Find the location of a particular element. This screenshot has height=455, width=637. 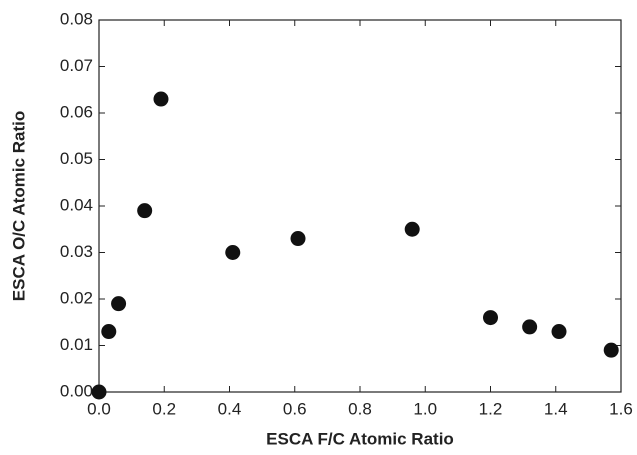

y-tick-label: 0.07 is located at coordinates (76, 65).